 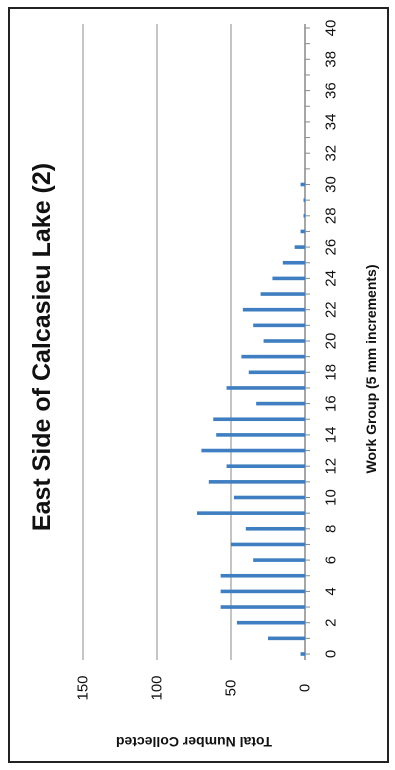 What do you see at coordinates (331, 278) in the screenshot?
I see `category-tick-label: 24` at bounding box center [331, 278].